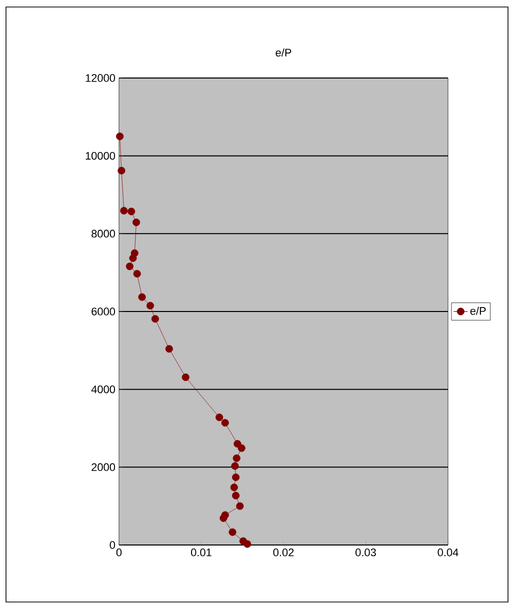  What do you see at coordinates (104, 234) in the screenshot?
I see `y-tick-label: 8000` at bounding box center [104, 234].